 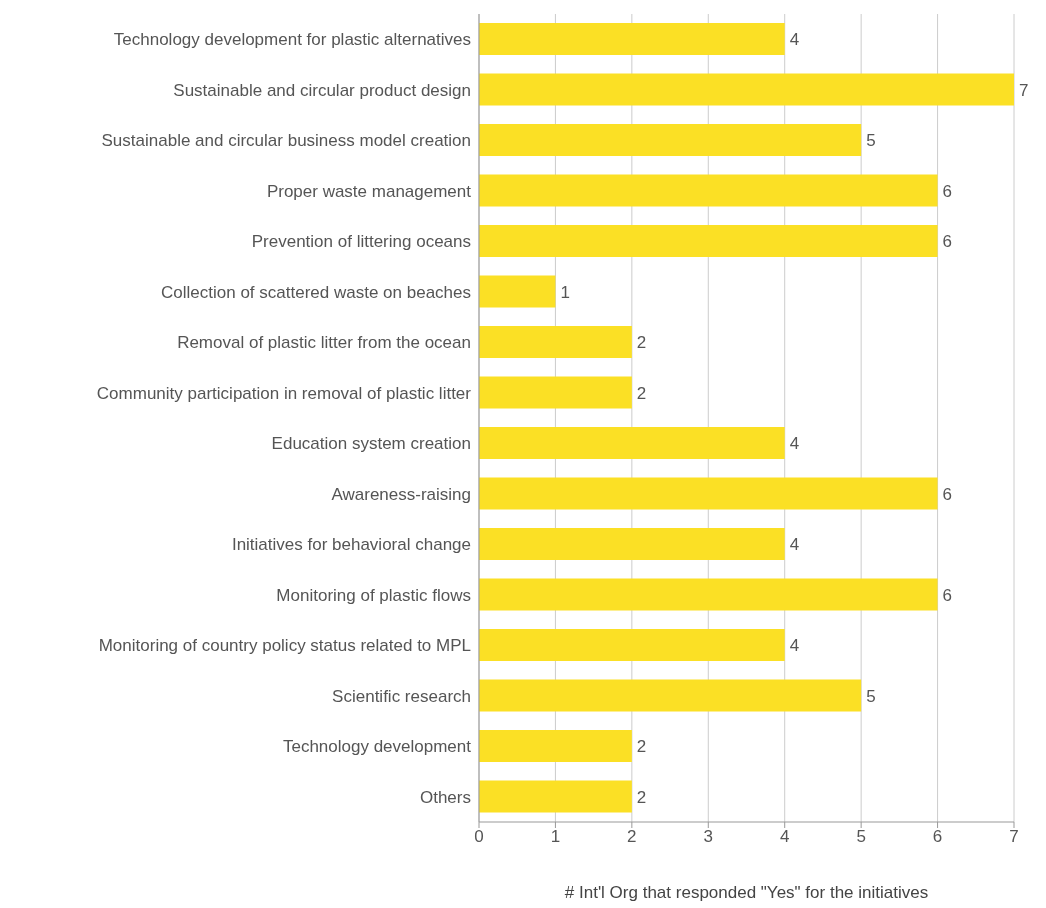 I want to click on x-tick-label: 2, so click(x=632, y=837).